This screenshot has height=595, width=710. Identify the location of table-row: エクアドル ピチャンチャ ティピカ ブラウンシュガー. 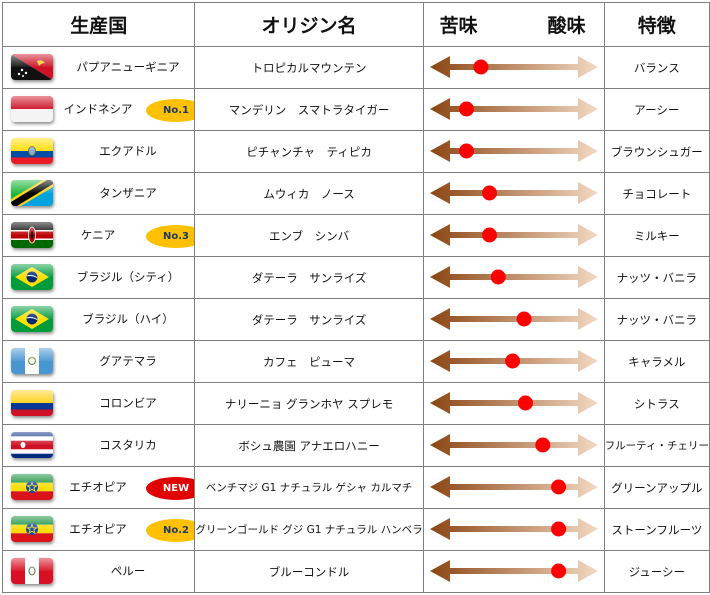
(355, 151).